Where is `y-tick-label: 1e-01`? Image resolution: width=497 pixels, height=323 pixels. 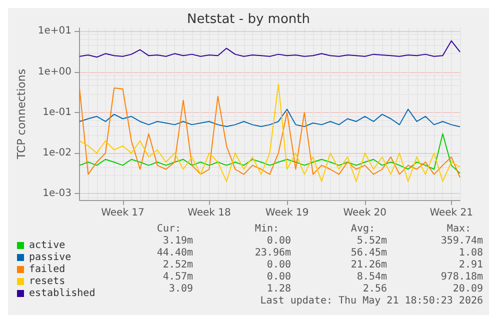 y-tick-label: 1e-01 is located at coordinates (57, 112).